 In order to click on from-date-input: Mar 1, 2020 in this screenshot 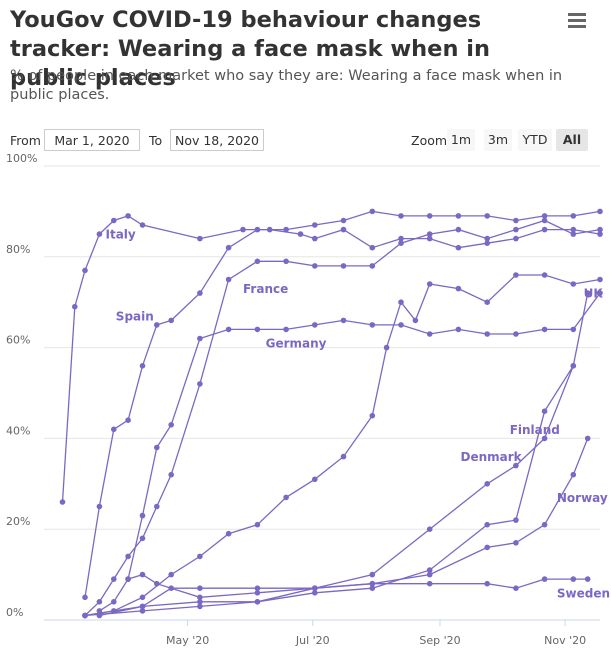, I will do `click(92, 140)`.